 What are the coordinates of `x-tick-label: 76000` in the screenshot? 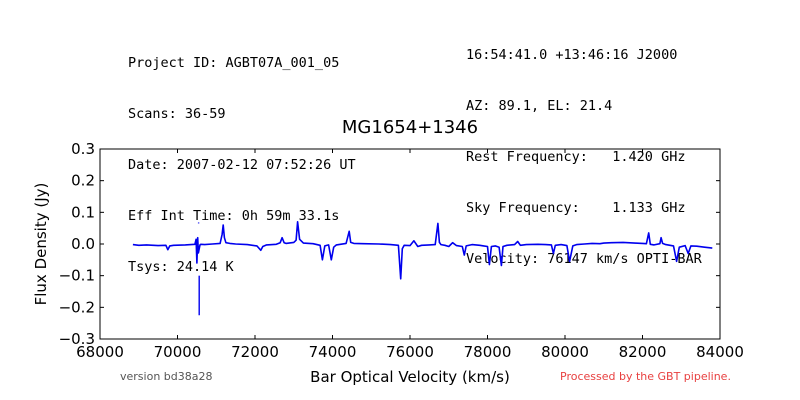 It's located at (410, 352).